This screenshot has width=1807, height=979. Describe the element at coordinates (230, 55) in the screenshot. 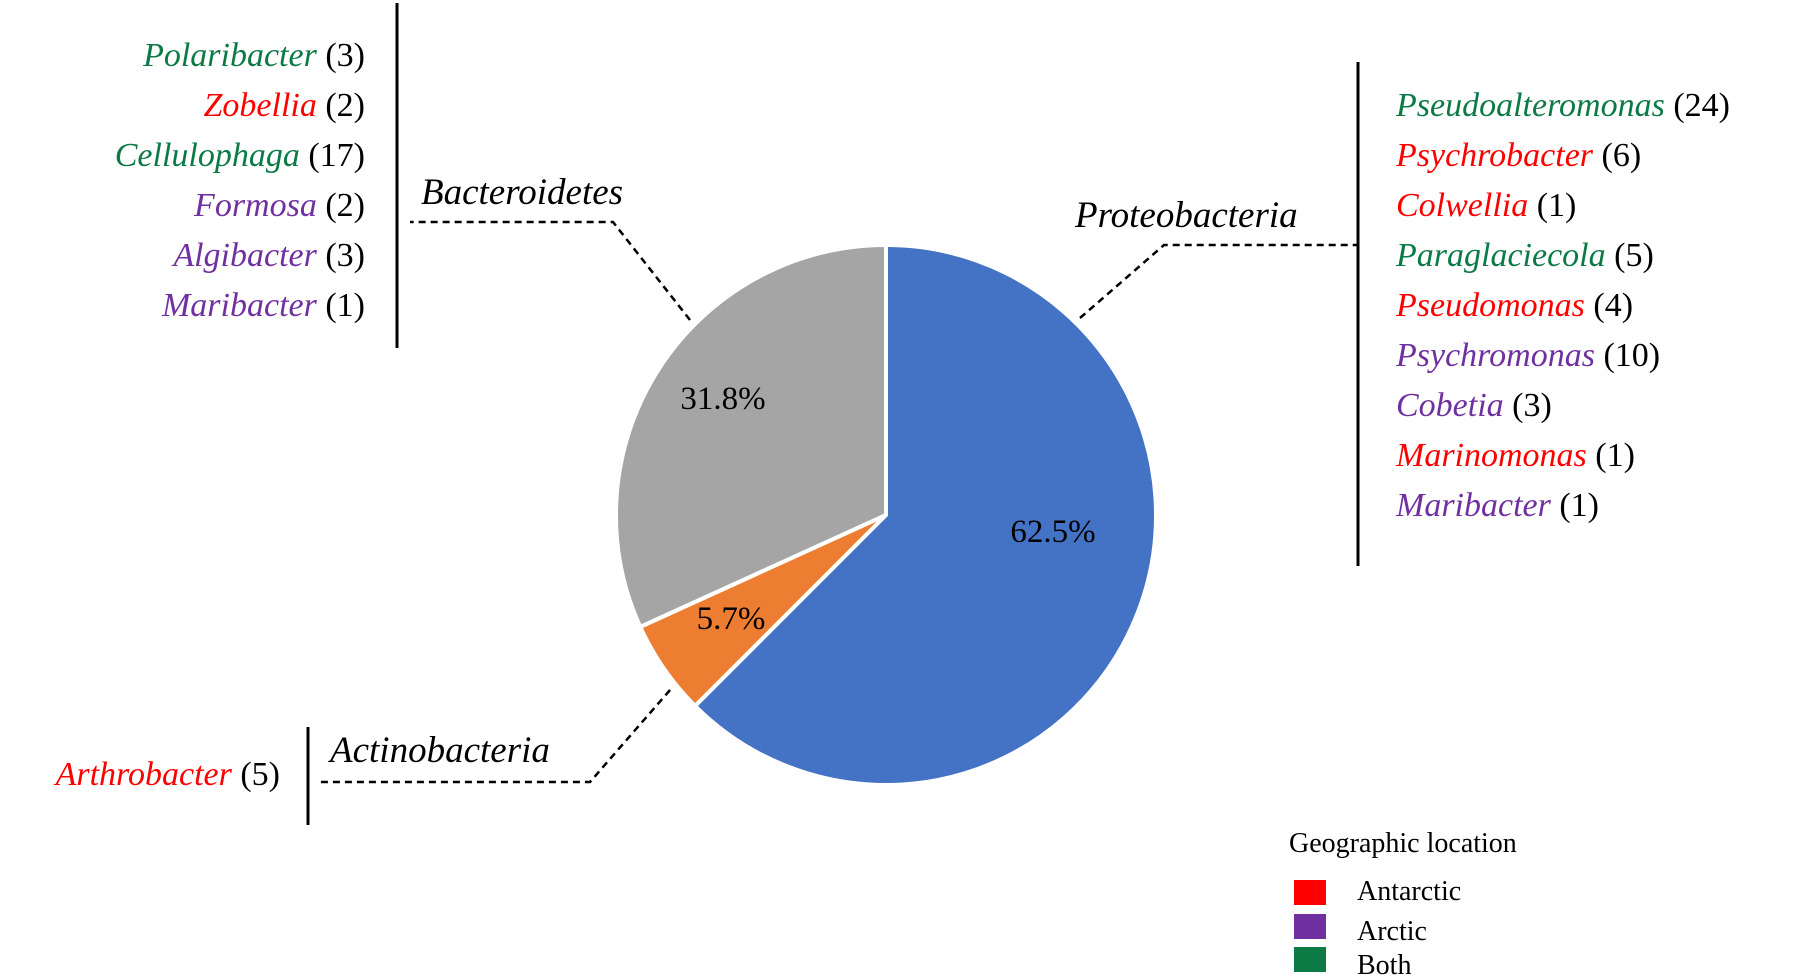

I see `genus-name: Polaribacter` at that location.